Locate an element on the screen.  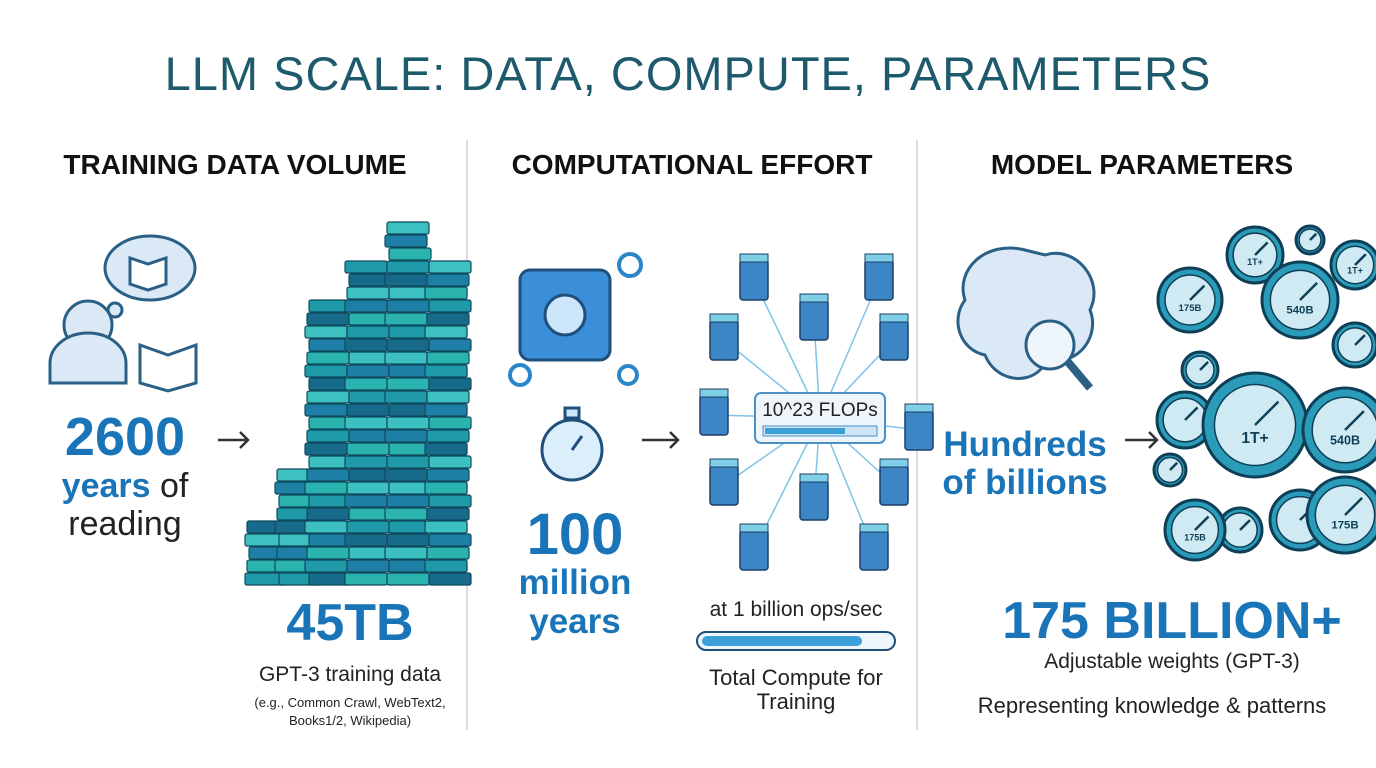
server-network is located at coordinates (816, 412).